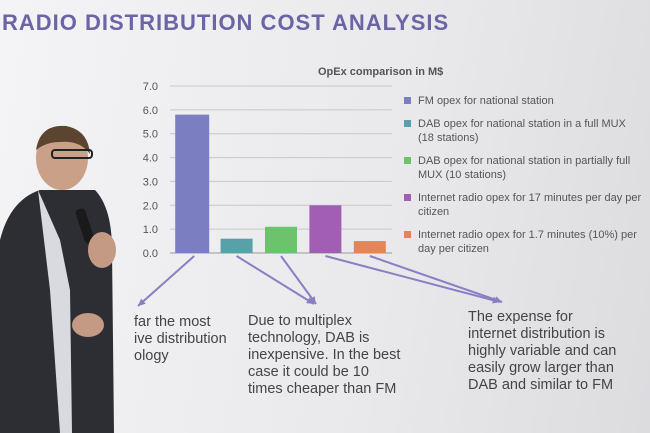  I want to click on note-line: ive distribution, so click(180, 339).